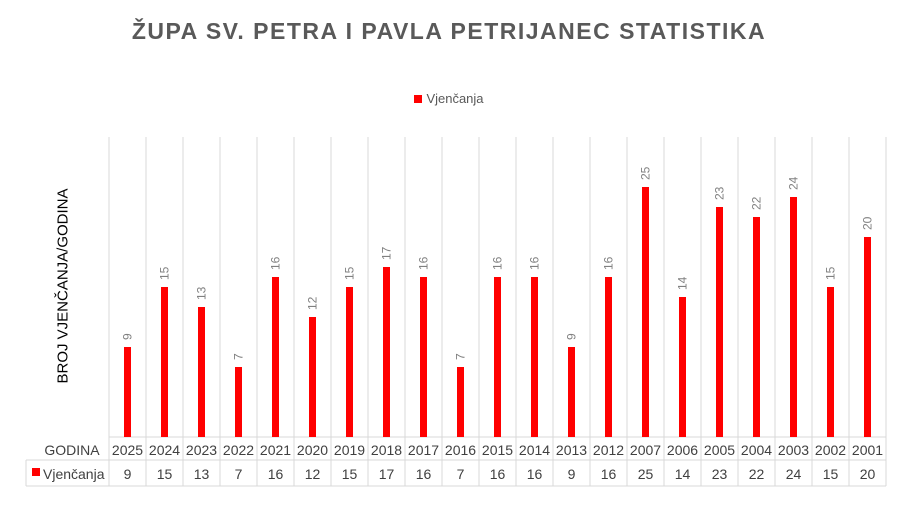 This screenshot has height=525, width=898. I want to click on x-tick-label: 2025, so click(127, 450).